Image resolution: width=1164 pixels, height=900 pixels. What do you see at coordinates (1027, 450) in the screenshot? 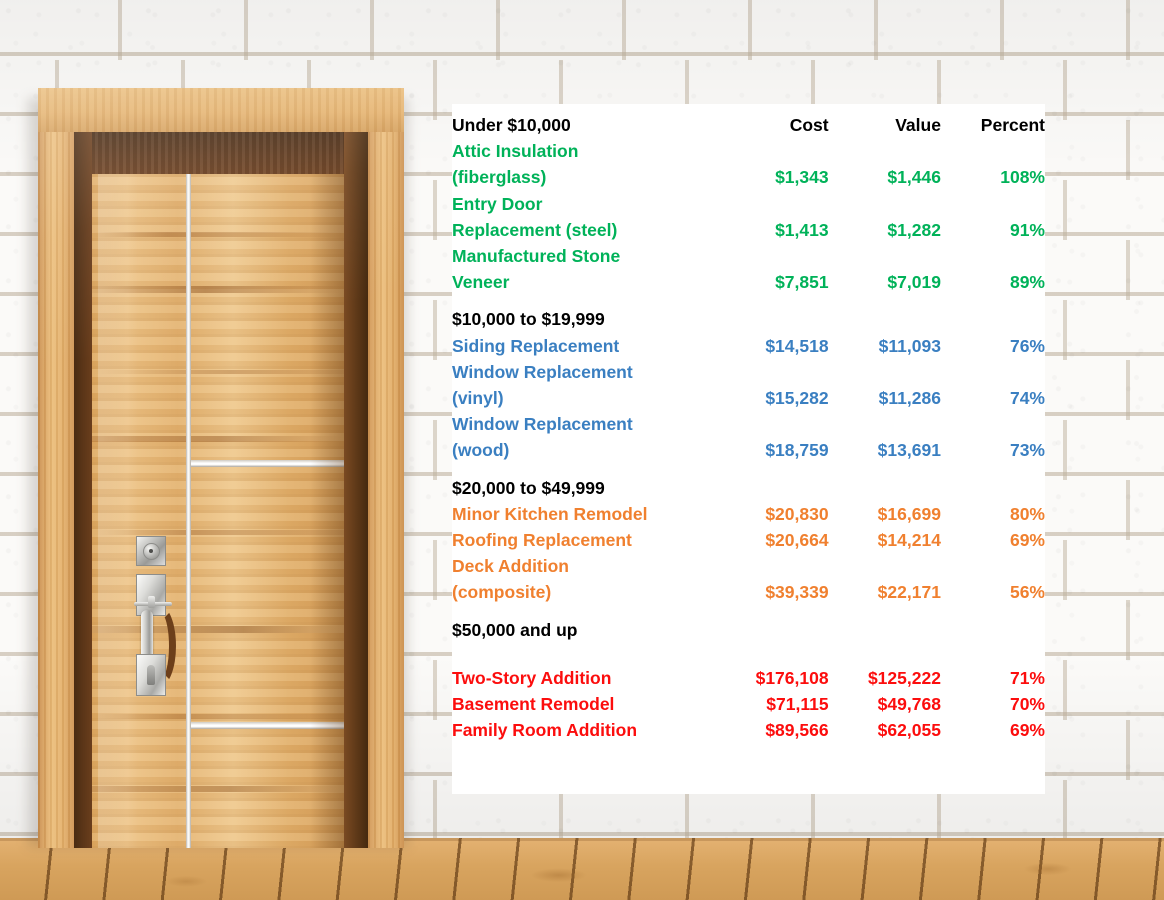
I see `project-percent: 73%` at bounding box center [1027, 450].